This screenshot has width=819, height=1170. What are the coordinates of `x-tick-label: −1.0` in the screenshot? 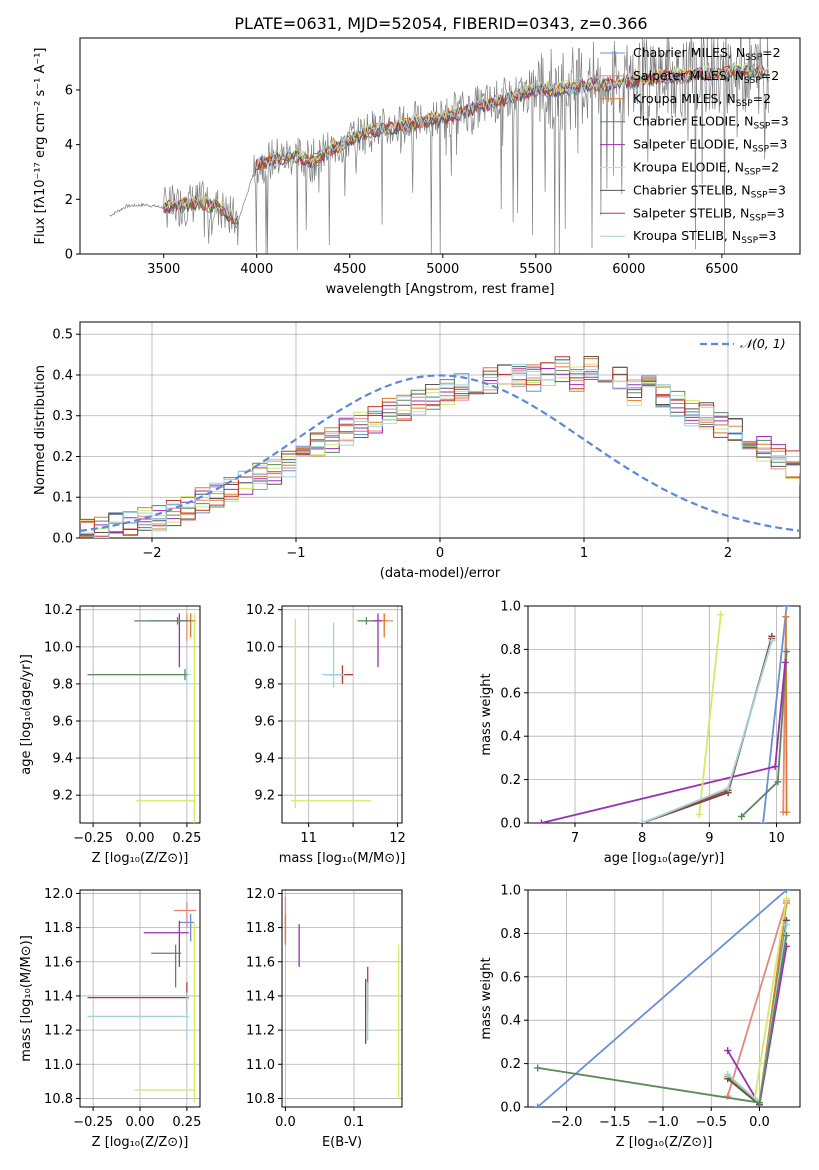 It's located at (663, 1122).